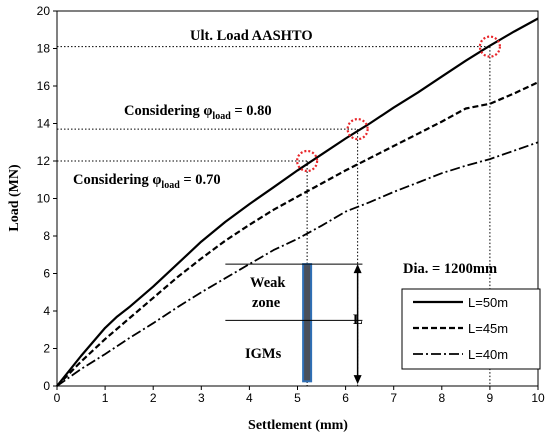  Describe the element at coordinates (44, 124) in the screenshot. I see `y-tick-label: 14` at that location.